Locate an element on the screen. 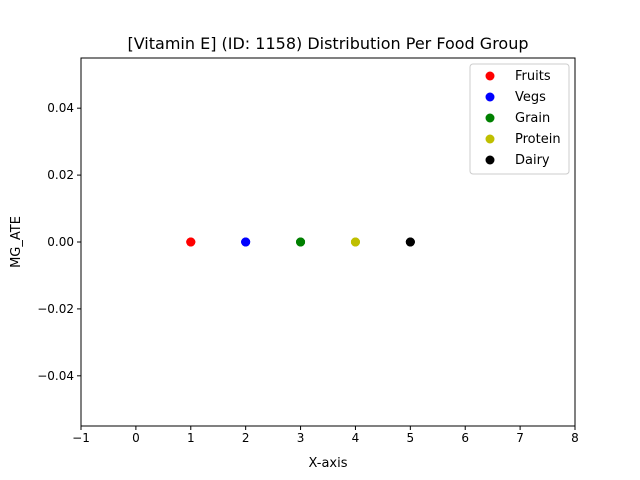 Image resolution: width=640 pixels, height=480 pixels. y-axis-label: MG_ATE is located at coordinates (16, 242).